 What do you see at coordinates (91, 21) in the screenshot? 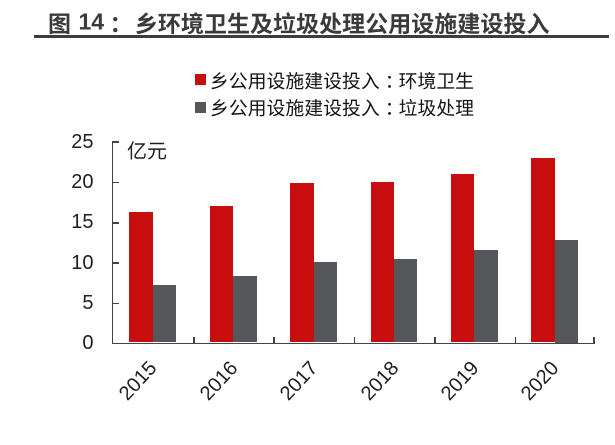
I see `svg-text: 14` at bounding box center [91, 21].